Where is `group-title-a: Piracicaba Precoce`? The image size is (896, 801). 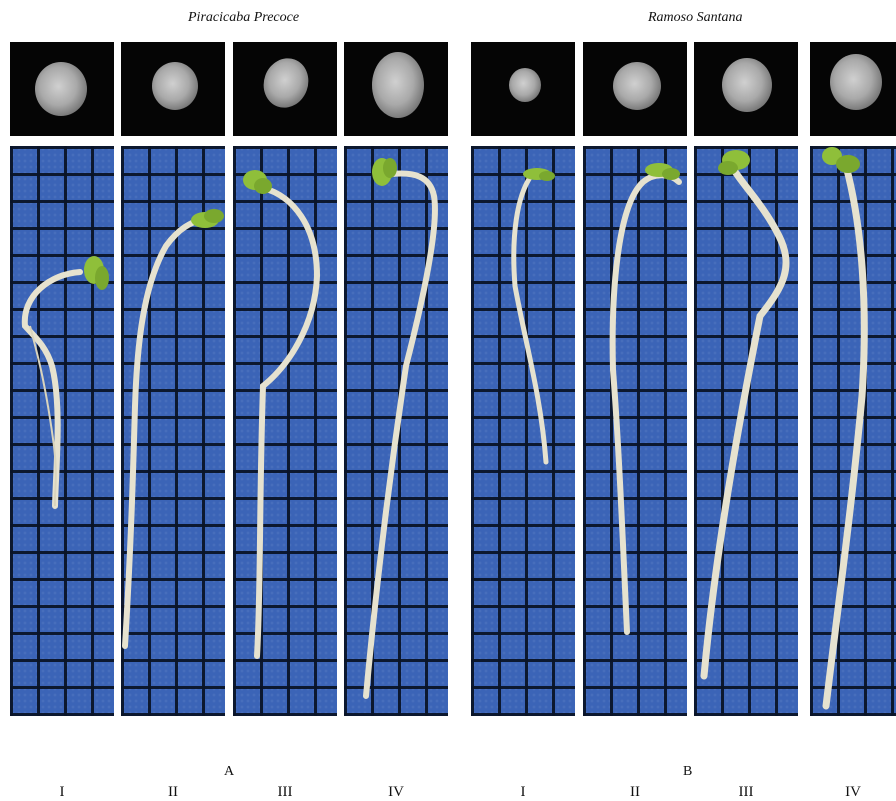 group-title-a: Piracicaba Precoce is located at coordinates (244, 17).